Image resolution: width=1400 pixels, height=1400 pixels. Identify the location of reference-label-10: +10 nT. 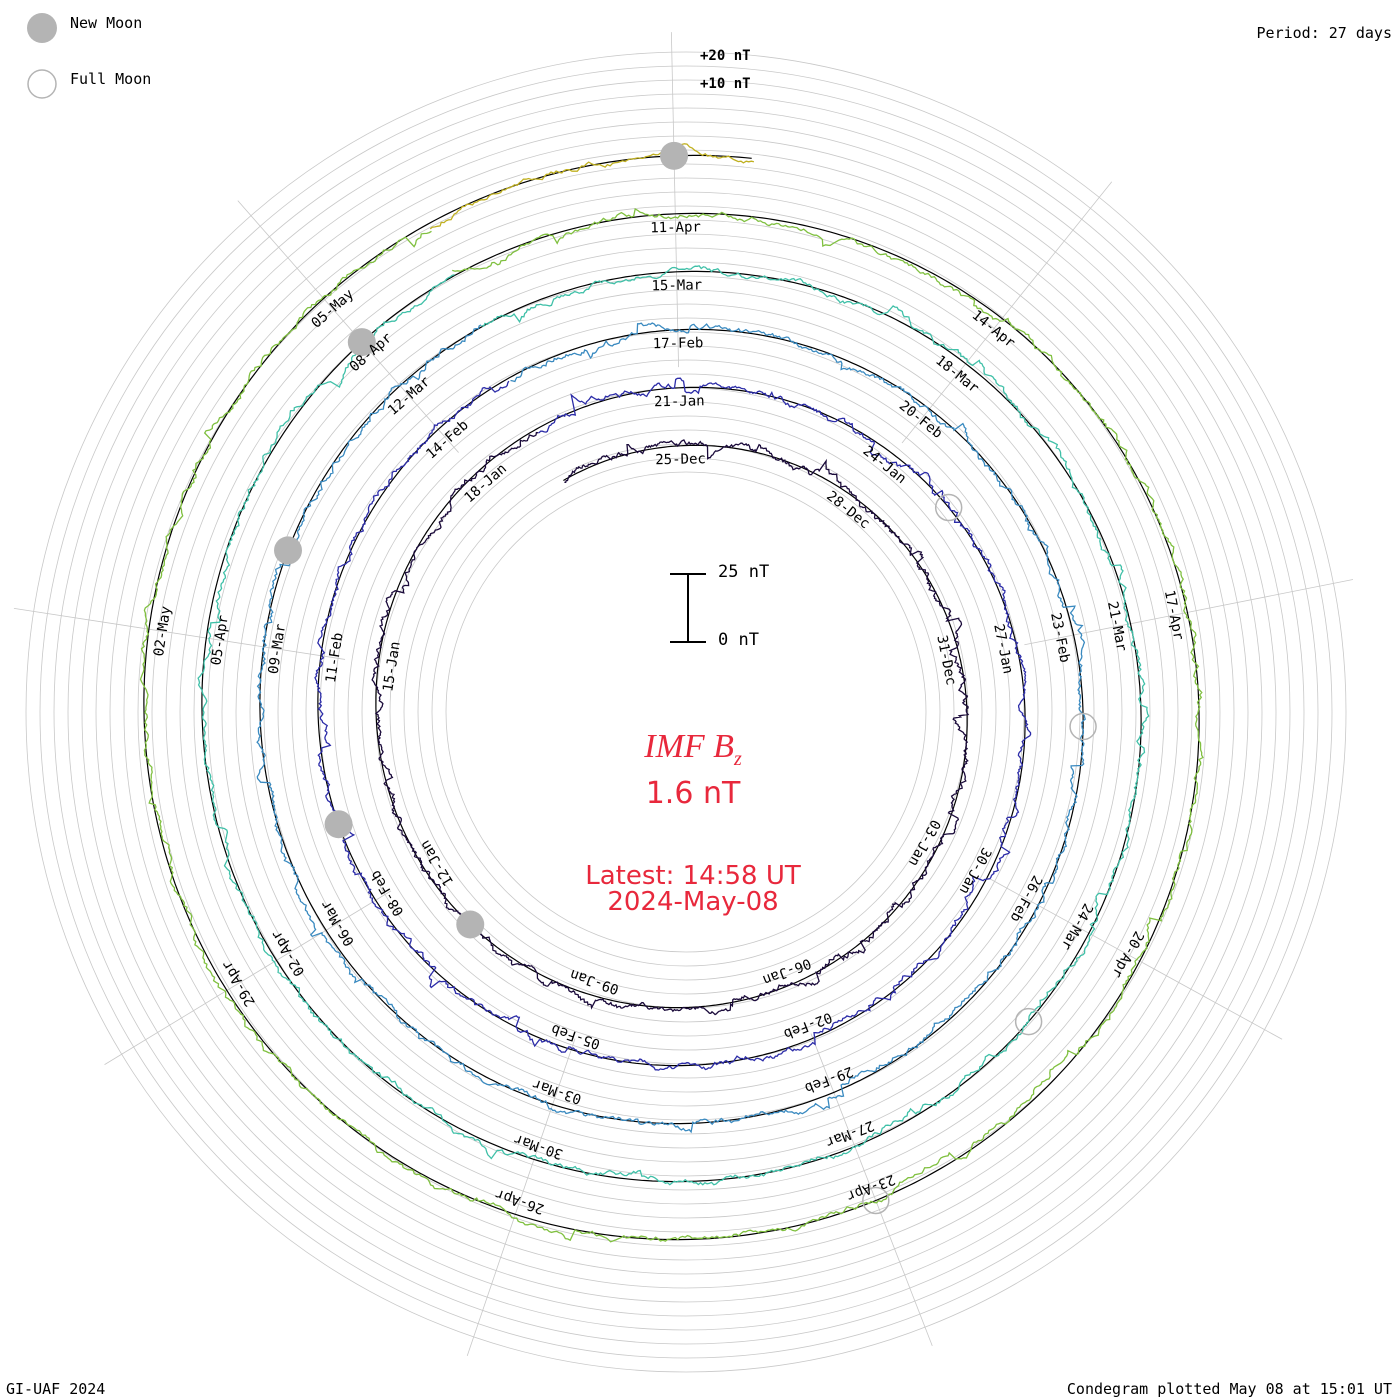
(725, 84).